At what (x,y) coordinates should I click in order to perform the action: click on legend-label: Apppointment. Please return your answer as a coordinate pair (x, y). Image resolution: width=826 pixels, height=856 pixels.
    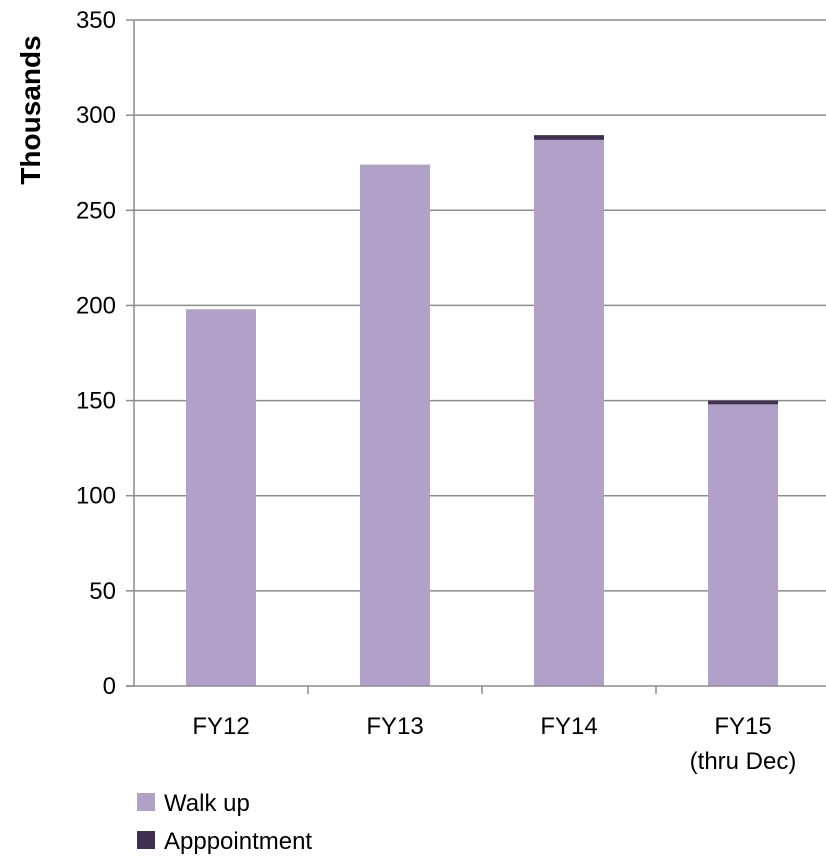
    Looking at the image, I should click on (238, 841).